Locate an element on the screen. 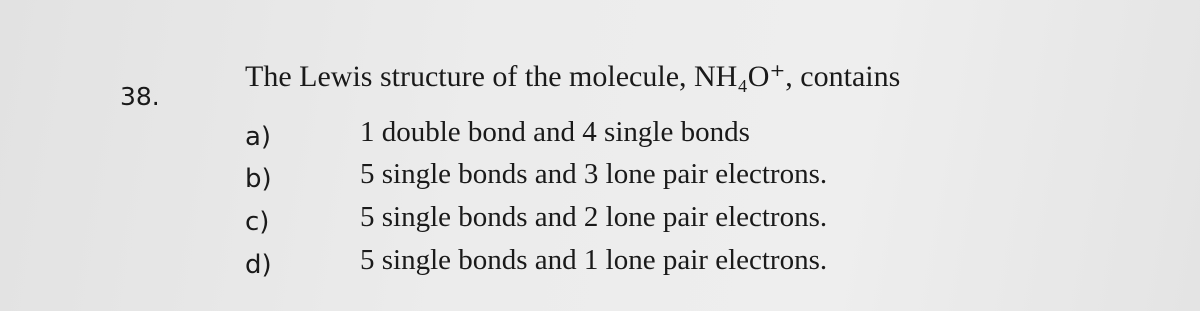 The image size is (1200, 311). option-label: a) is located at coordinates (258, 137).